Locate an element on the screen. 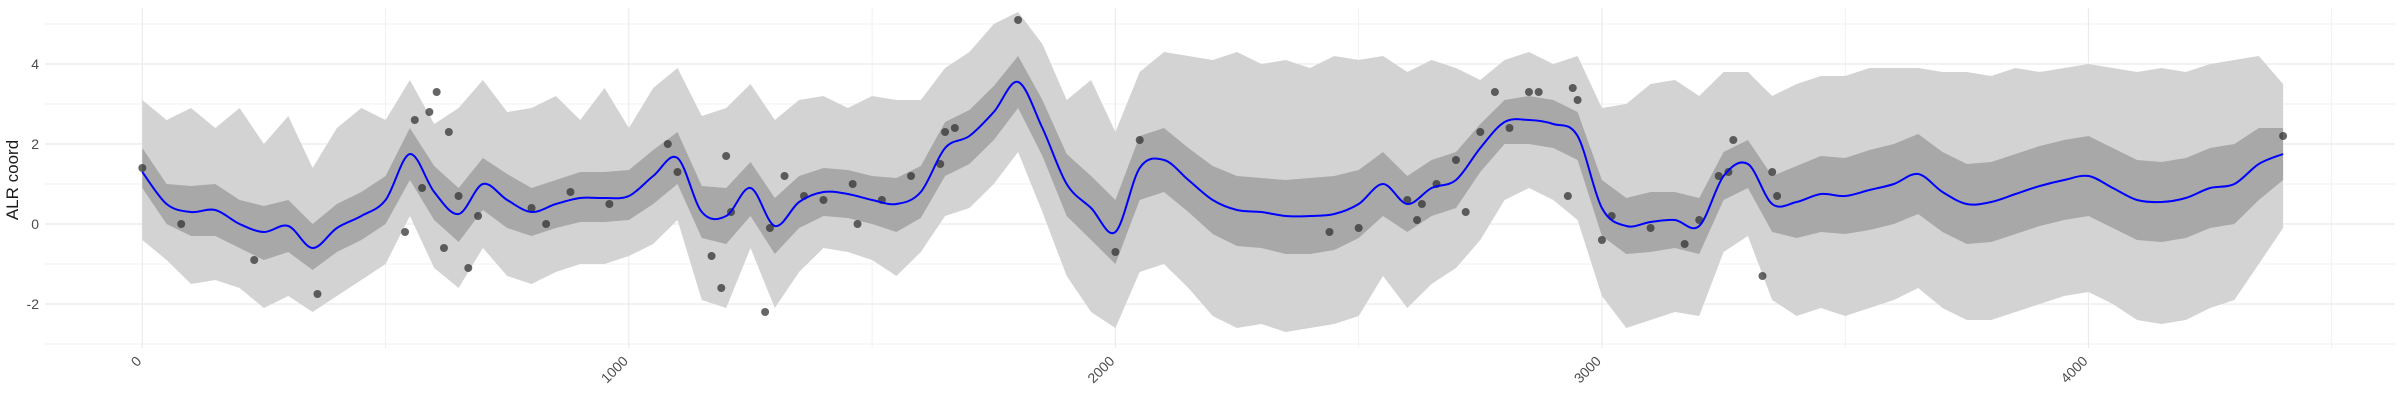 The image size is (2400, 400). y-tick-label: 2 is located at coordinates (35, 144).